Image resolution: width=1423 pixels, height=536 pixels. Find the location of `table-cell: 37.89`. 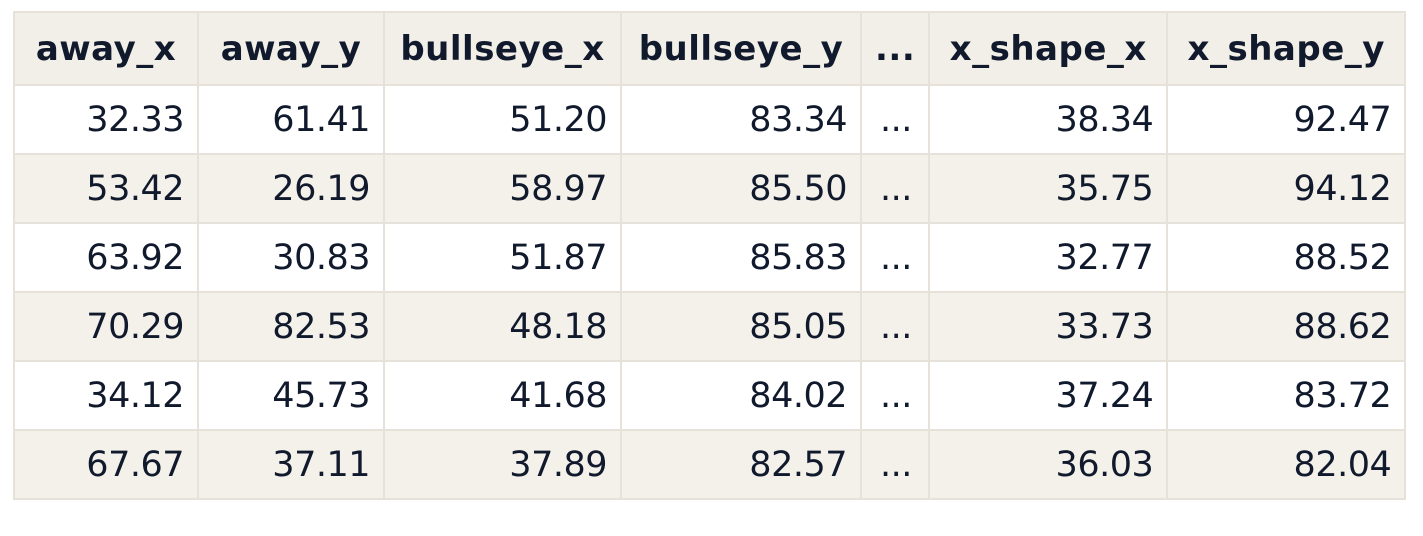

table-cell: 37.89 is located at coordinates (502, 464).